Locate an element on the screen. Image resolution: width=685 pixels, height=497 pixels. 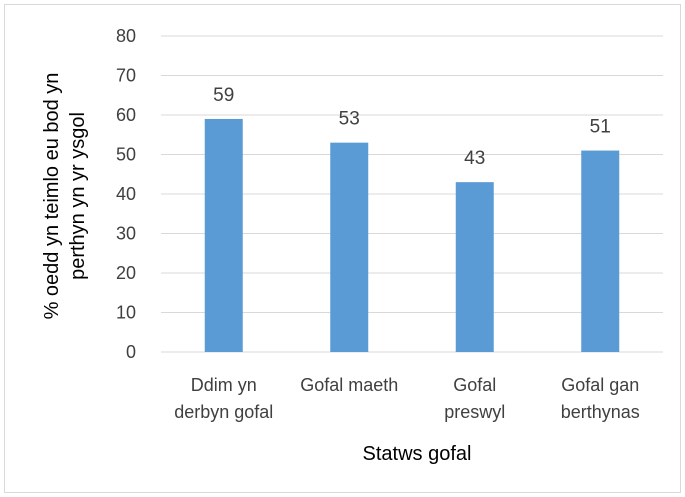
y-tick-labels: 0 10 20 30 40 50 60 70 80 is located at coordinates (126, 194).